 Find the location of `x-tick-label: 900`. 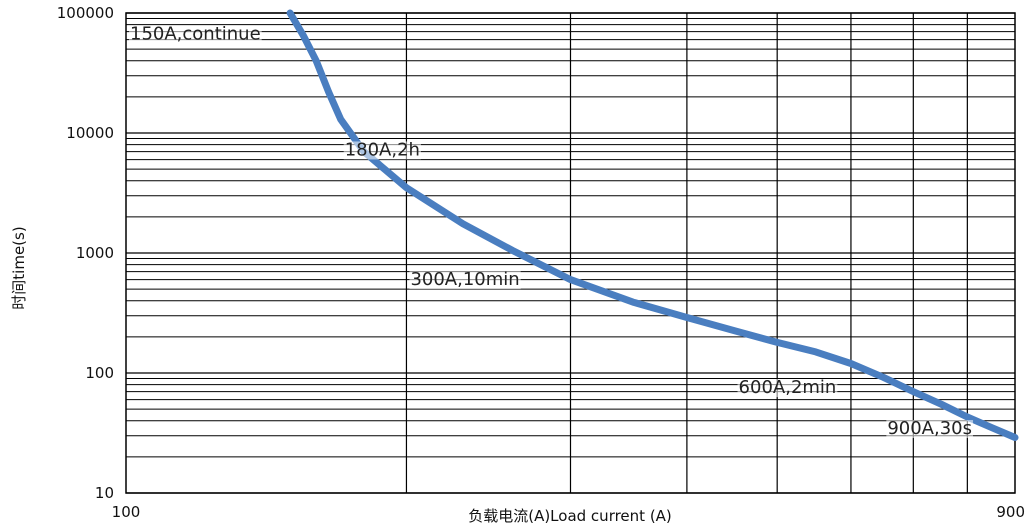

x-tick-label: 900 is located at coordinates (1010, 512).